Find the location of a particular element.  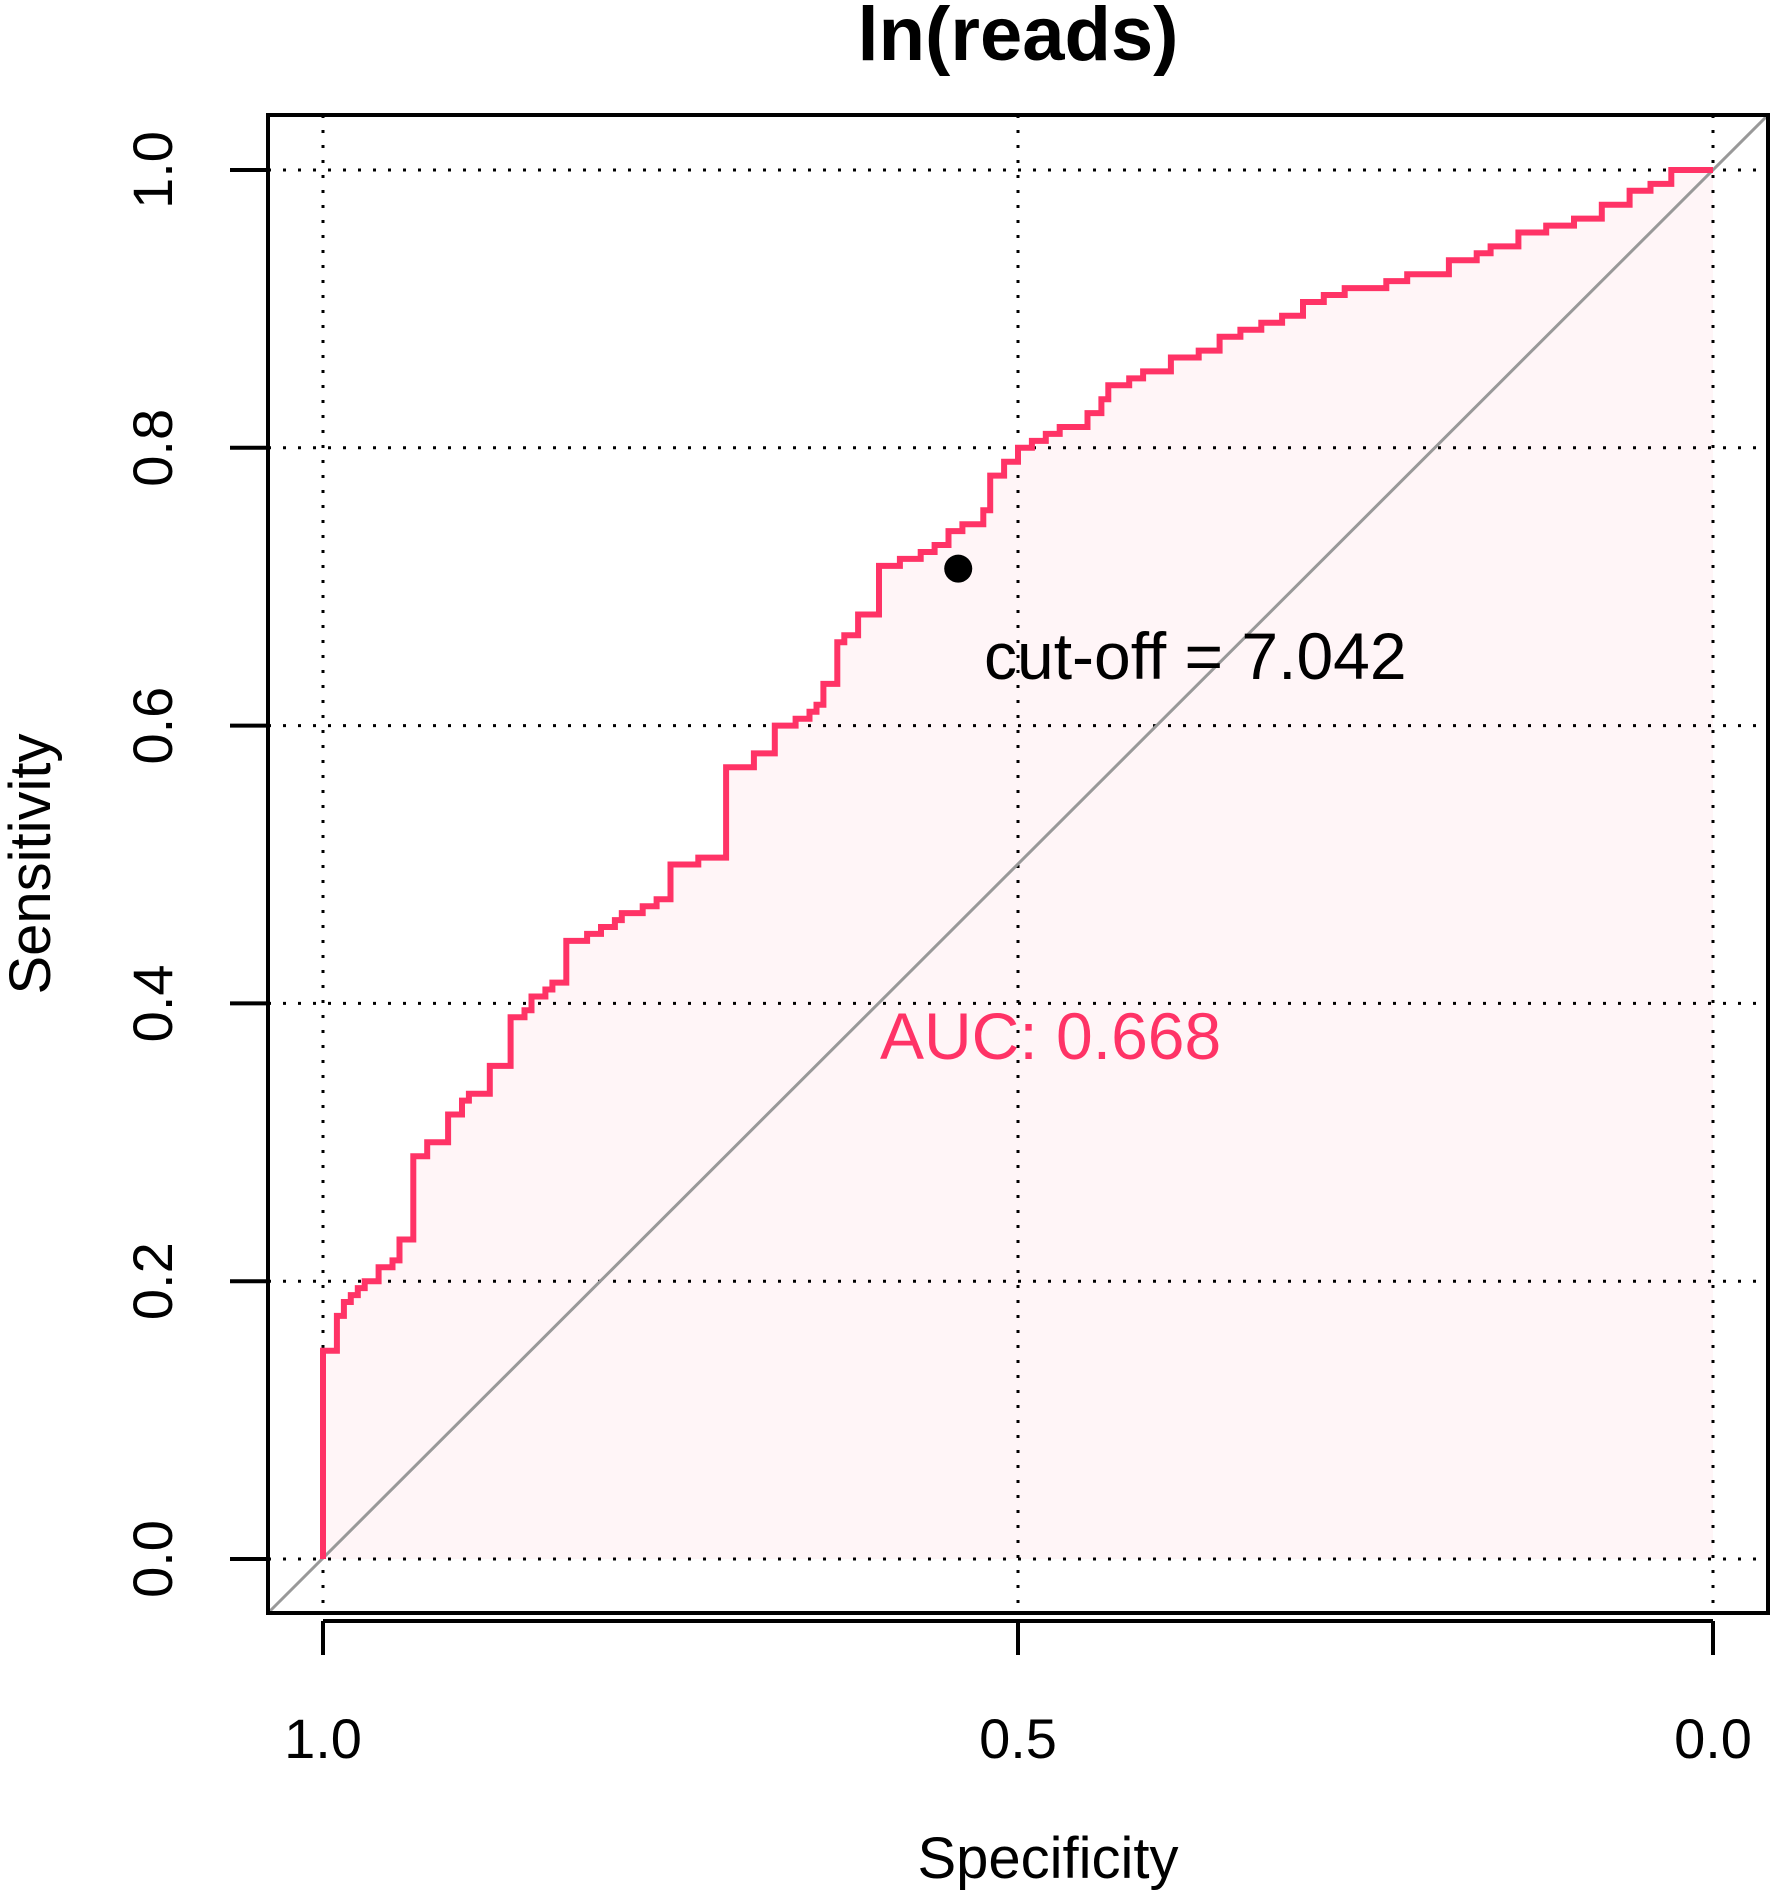

x-tick-label-1: 0.5 is located at coordinates (1018, 1738).